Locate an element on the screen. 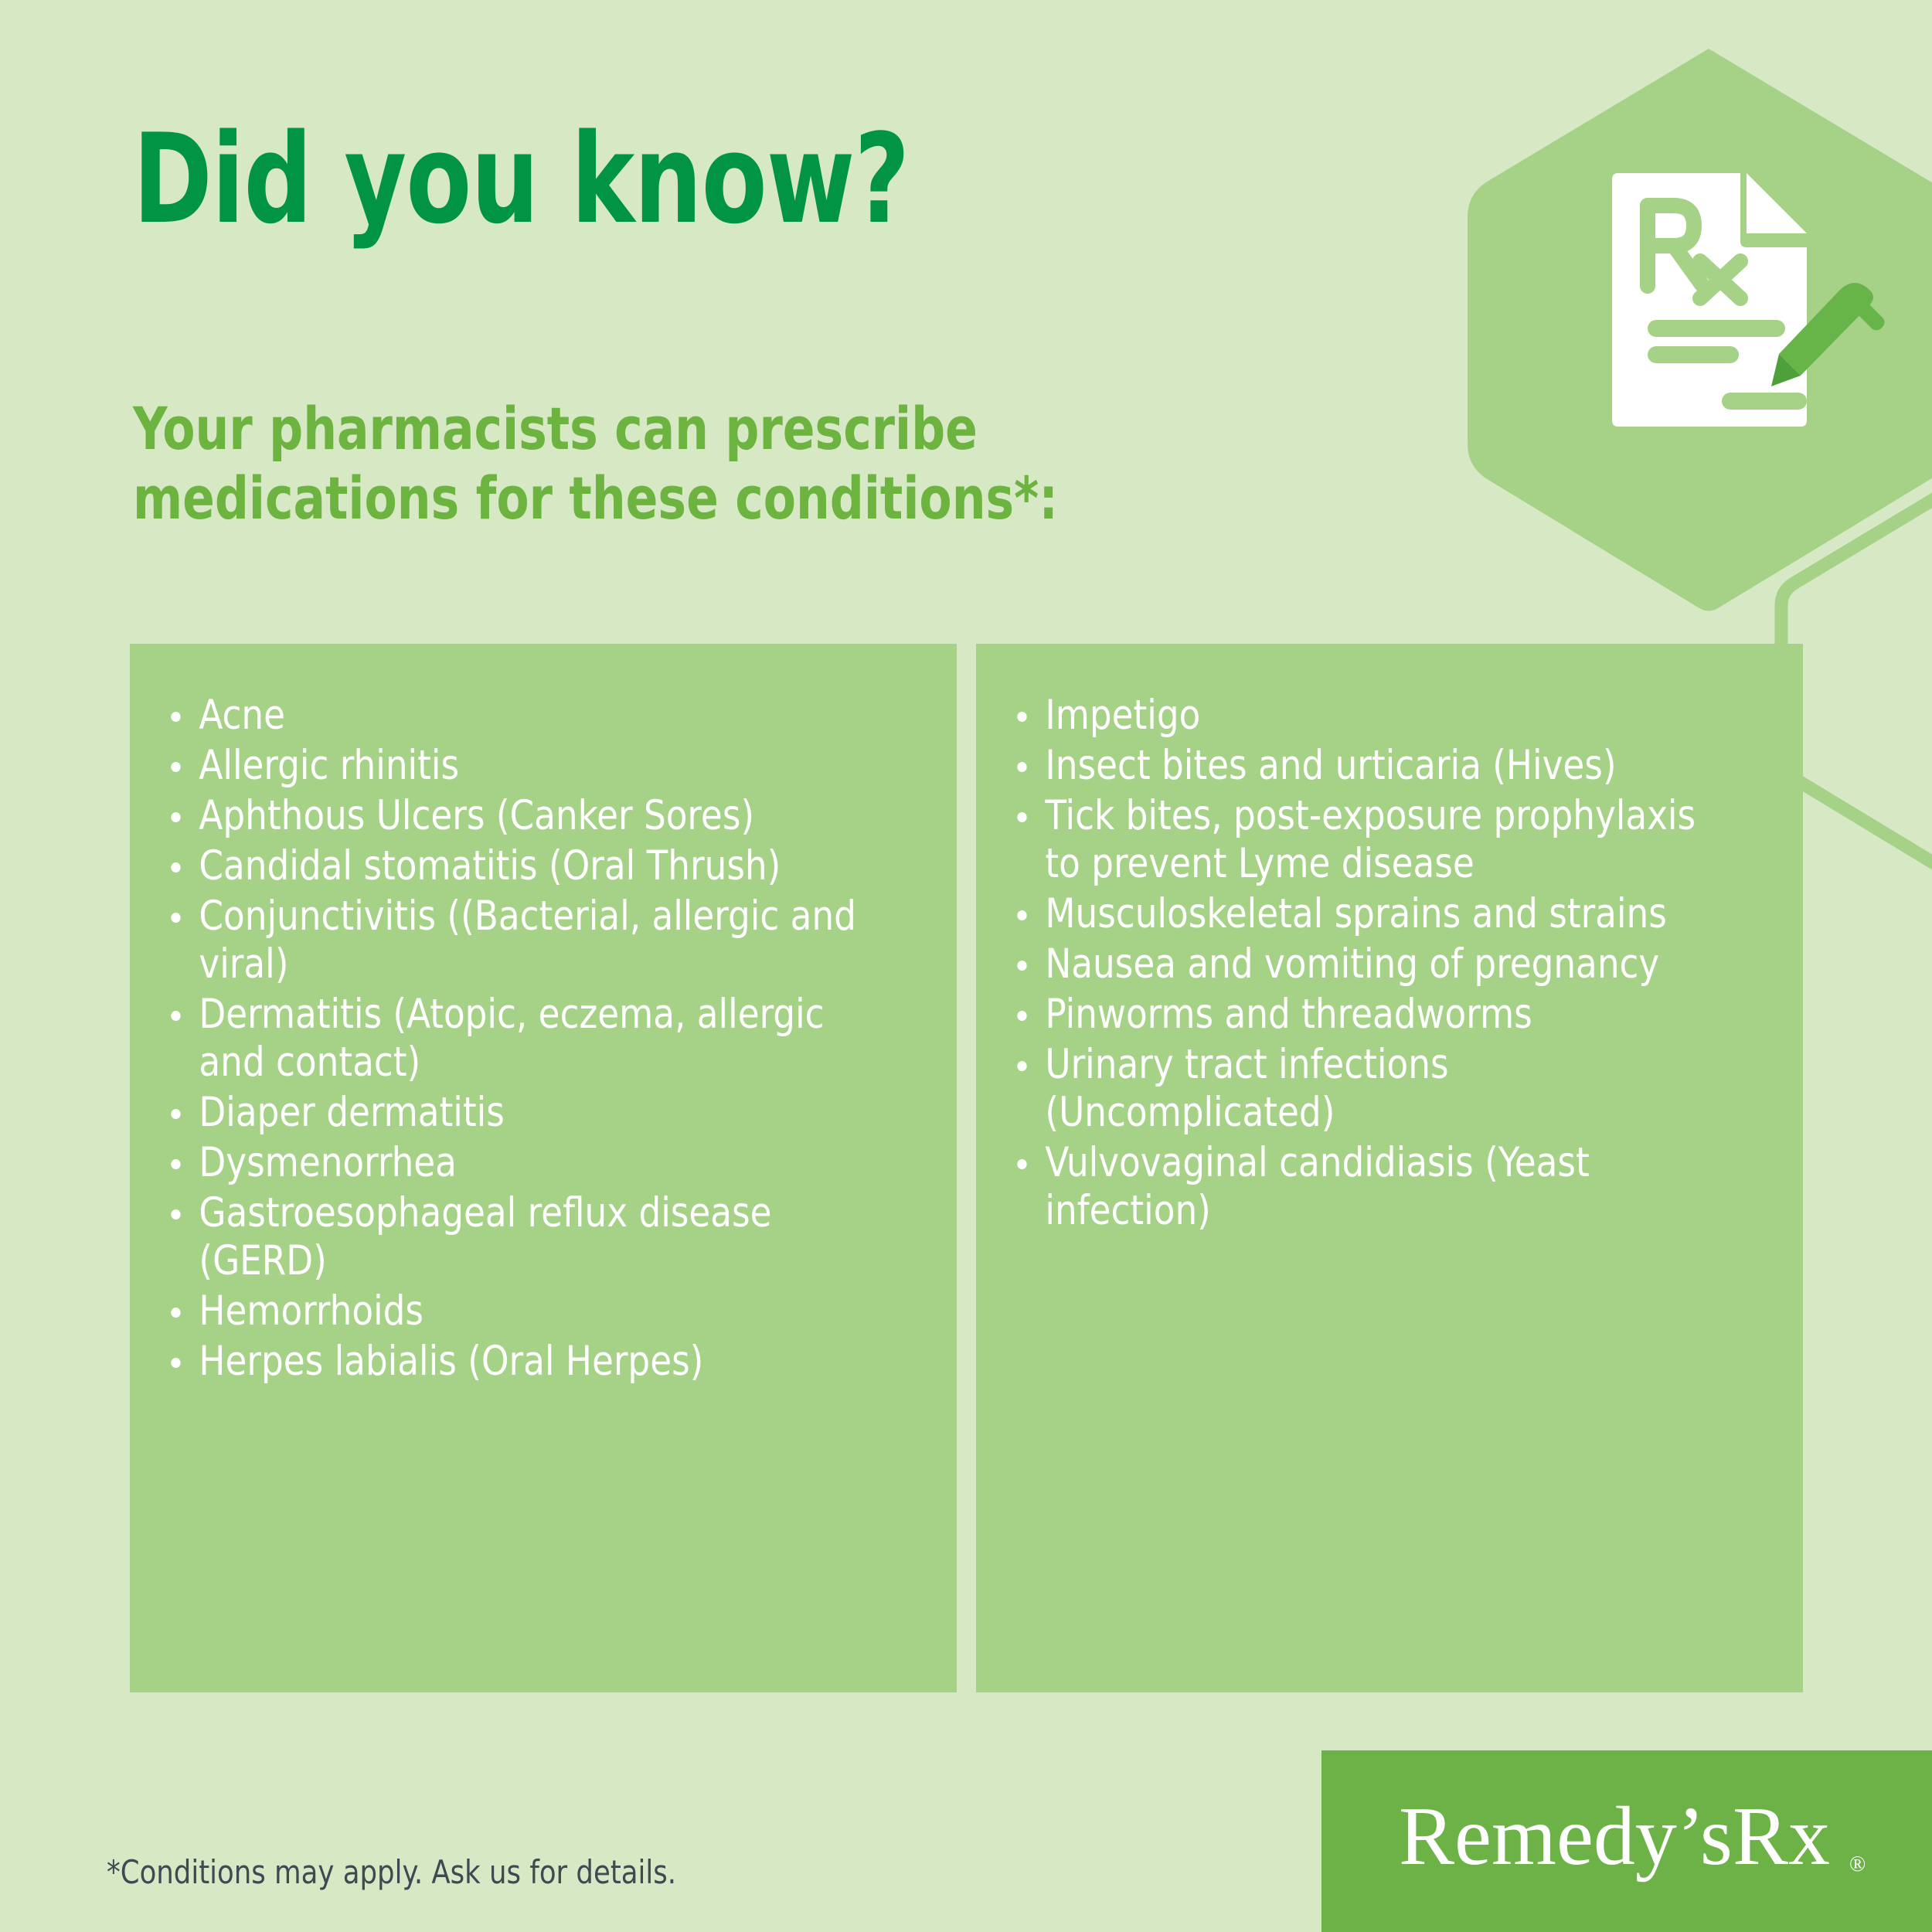 This screenshot has height=1932, width=1932. condition-list-item: Hemorrhoids is located at coordinates (524, 1311).